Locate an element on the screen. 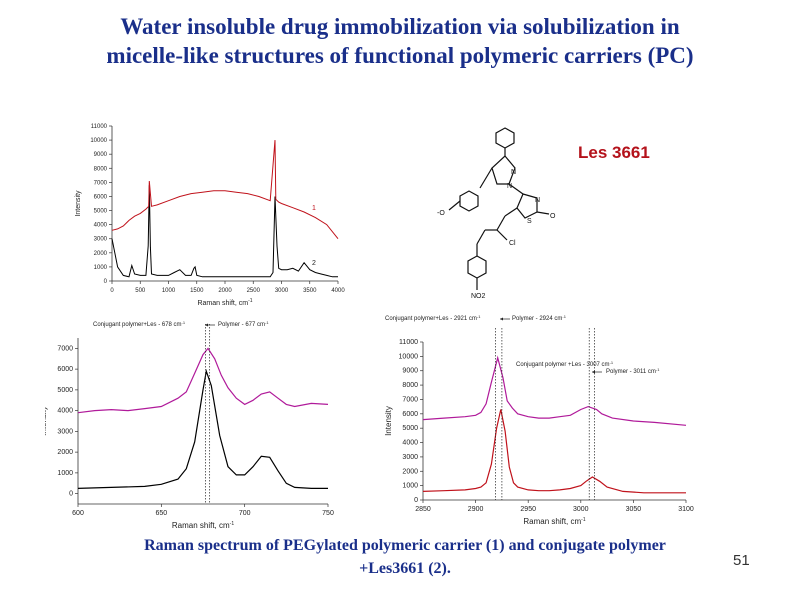 The height and width of the screenshot is (600, 800). x-tick-label: 0 is located at coordinates (112, 291).